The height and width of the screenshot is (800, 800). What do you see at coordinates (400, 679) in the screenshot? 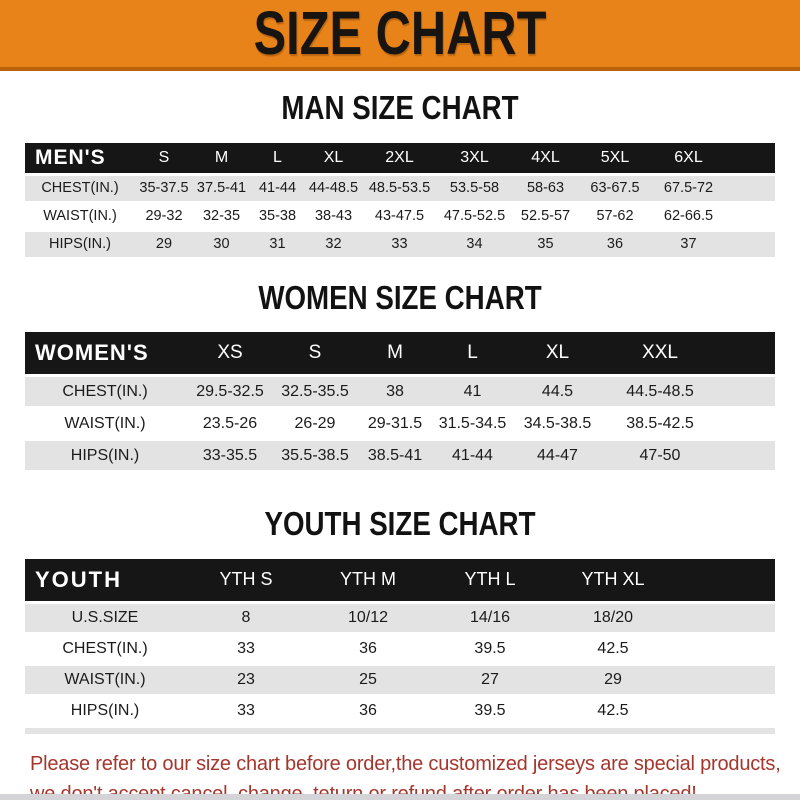
I see `youth-waist-row: WAIST(IN.) 23 25 27 29` at bounding box center [400, 679].